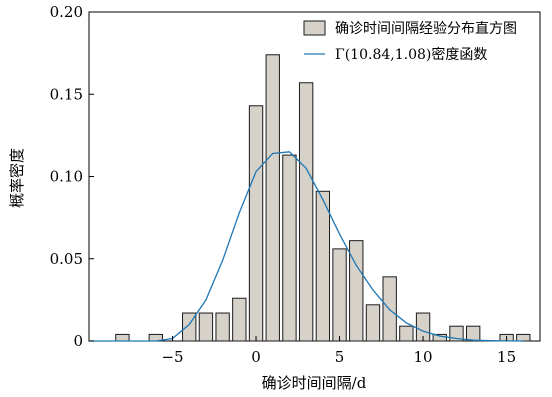  What do you see at coordinates (423, 357) in the screenshot?
I see `x-tick-label: 10` at bounding box center [423, 357].